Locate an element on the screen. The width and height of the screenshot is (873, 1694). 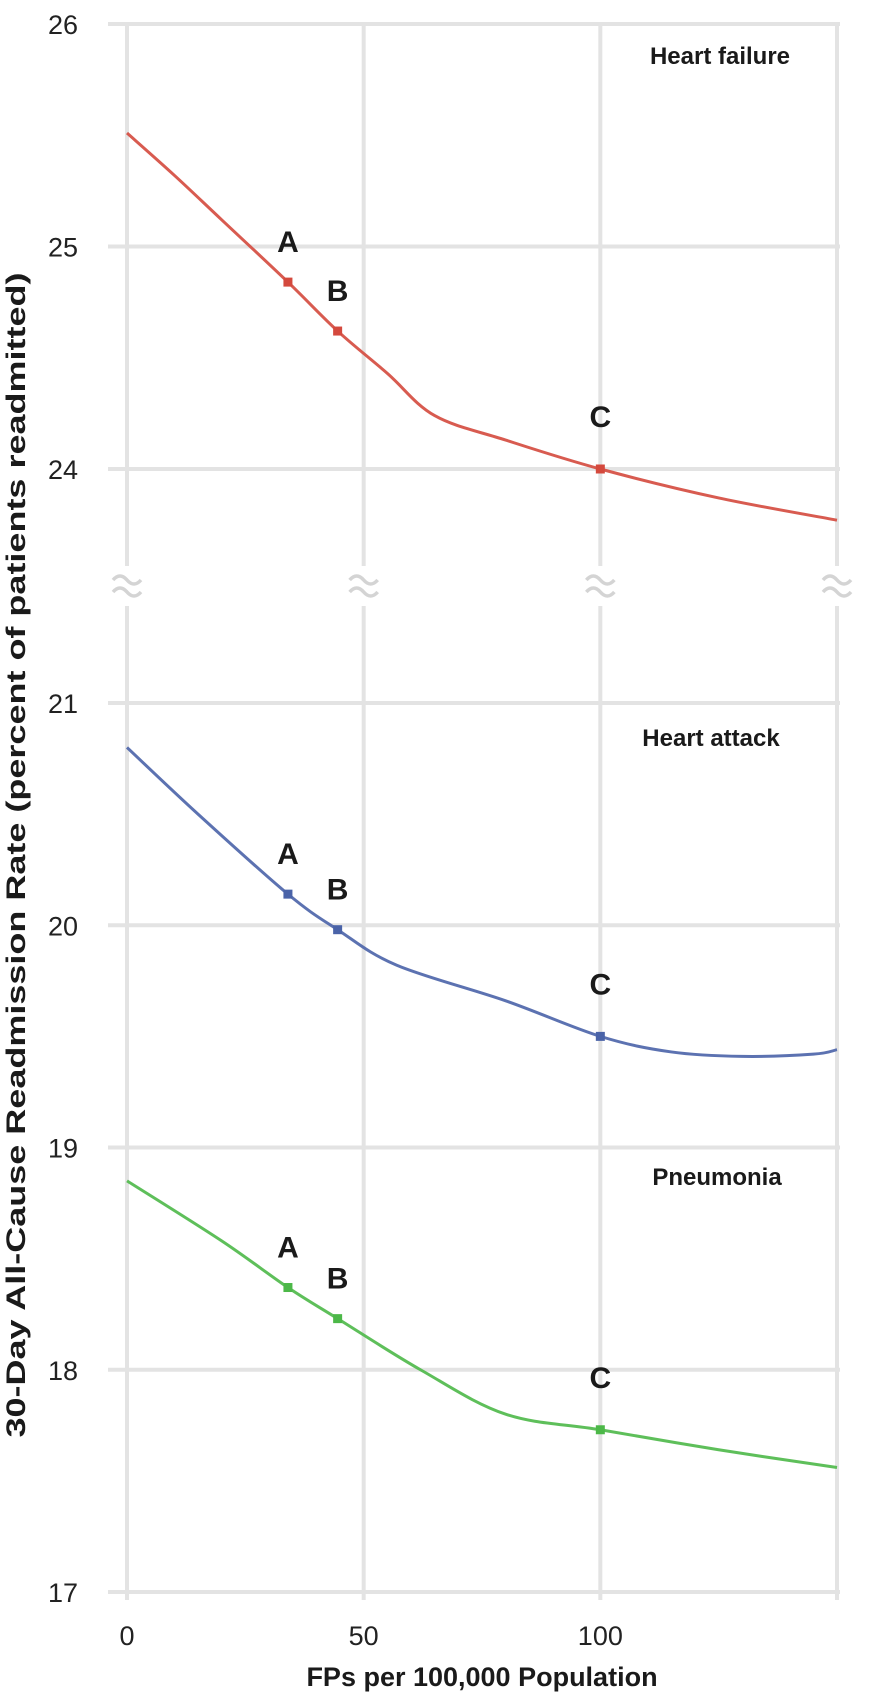
x-tick-label: 0 is located at coordinates (126, 1636).